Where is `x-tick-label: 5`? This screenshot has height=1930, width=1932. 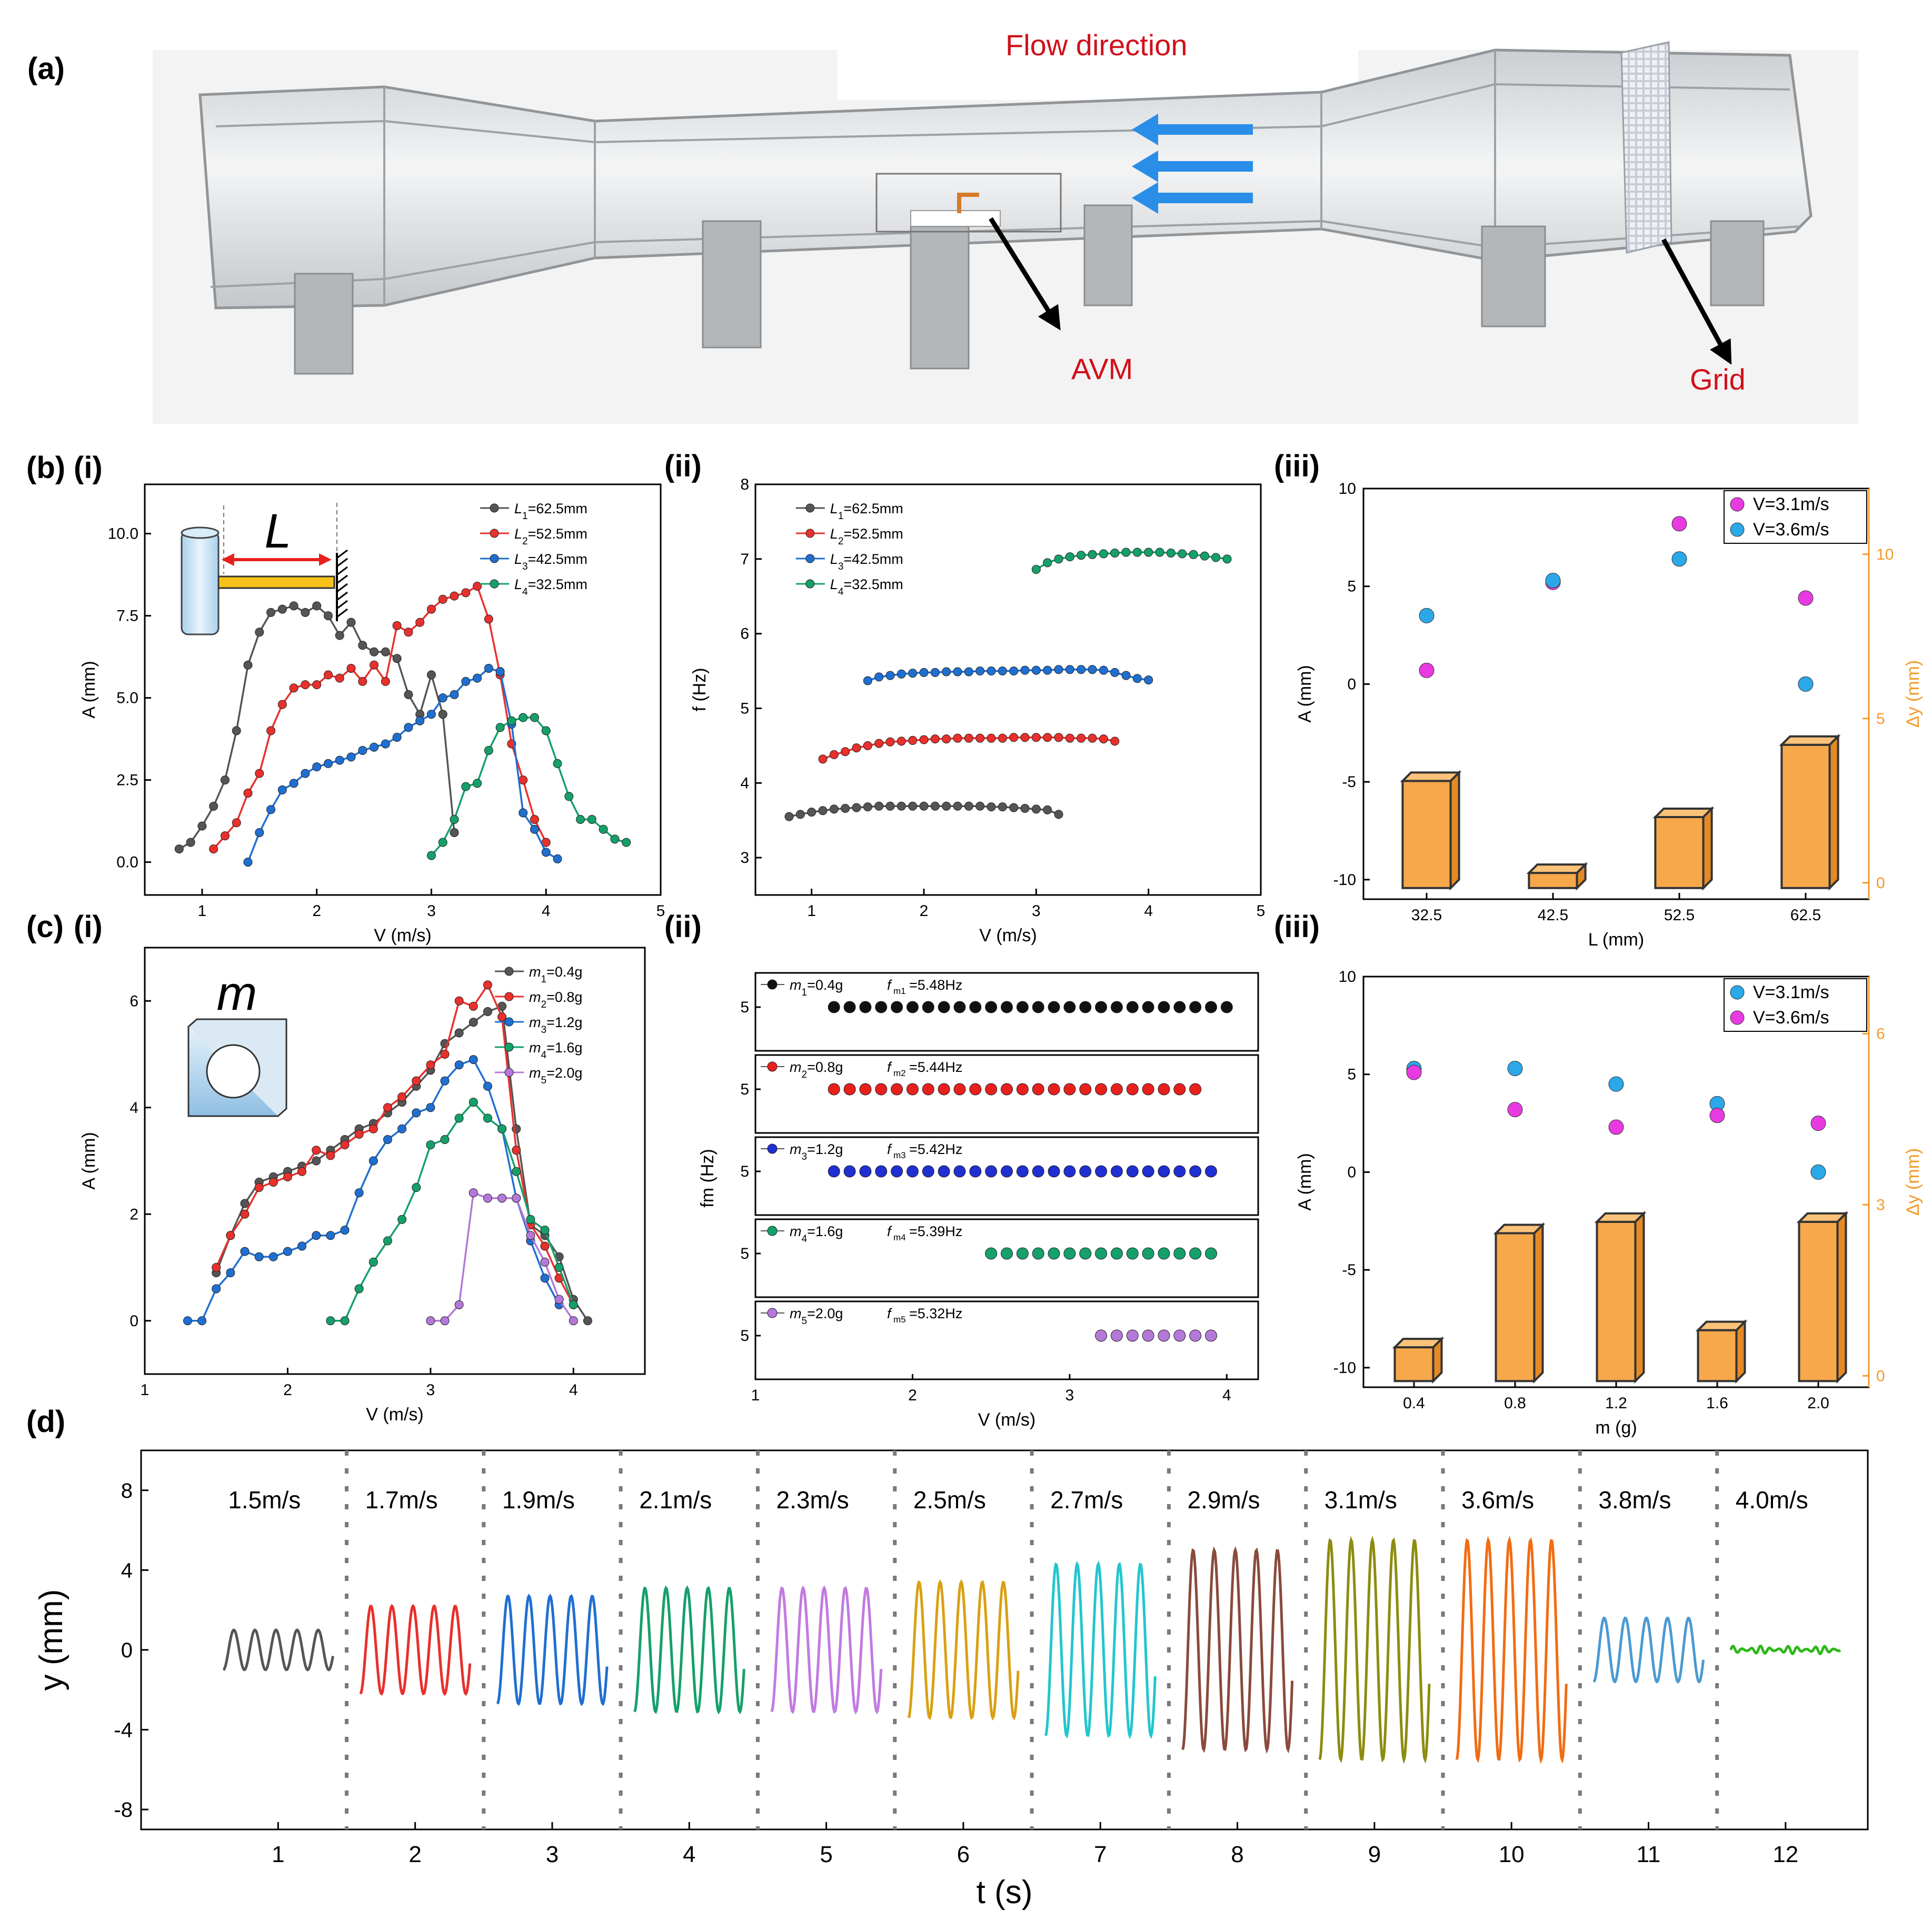 x-tick-label: 5 is located at coordinates (826, 1854).